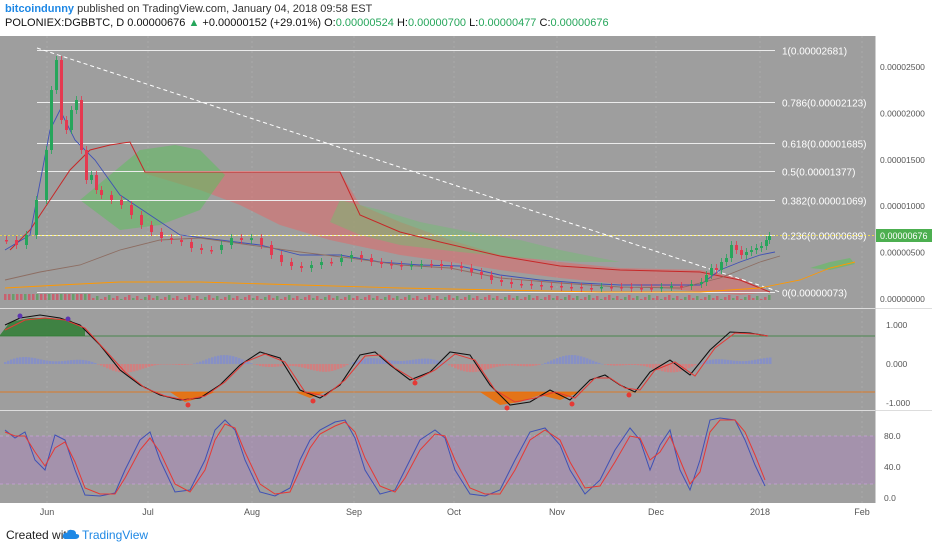  Describe the element at coordinates (364, 23) in the screenshot. I see `open-value: 0.00000524` at that location.